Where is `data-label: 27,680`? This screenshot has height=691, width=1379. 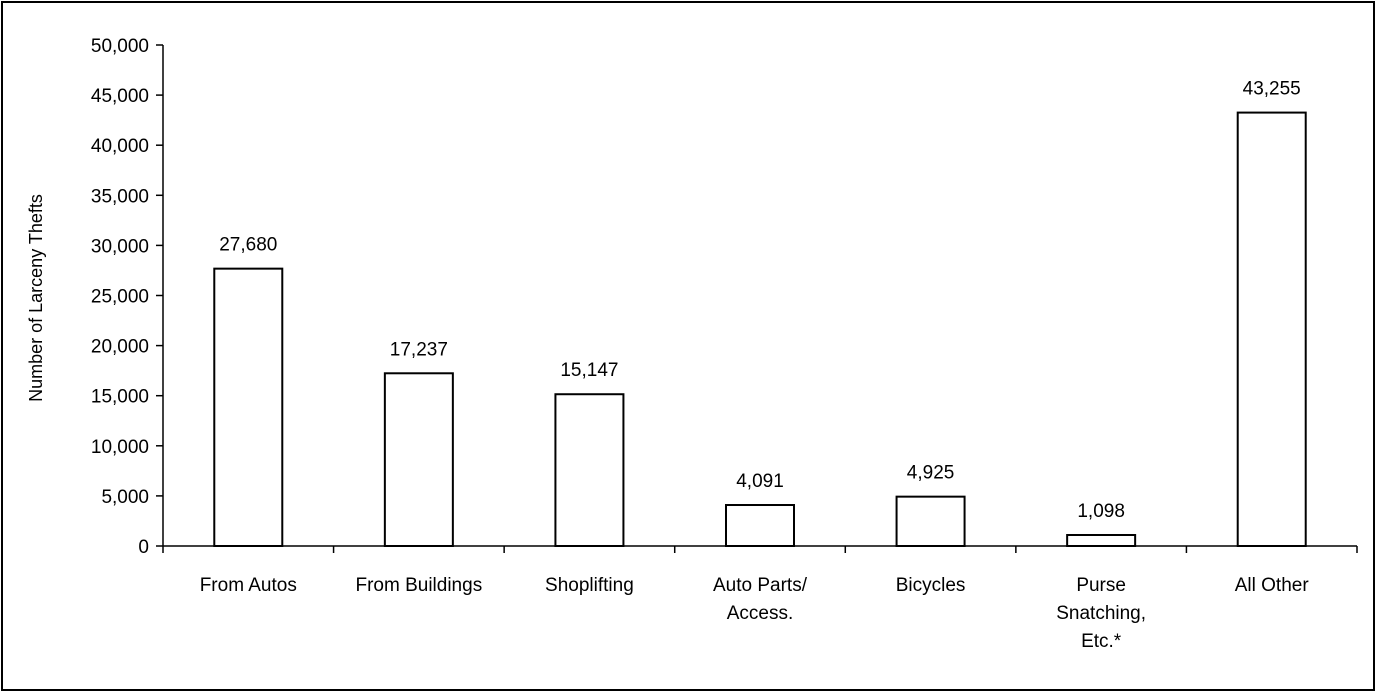 data-label: 27,680 is located at coordinates (248, 245).